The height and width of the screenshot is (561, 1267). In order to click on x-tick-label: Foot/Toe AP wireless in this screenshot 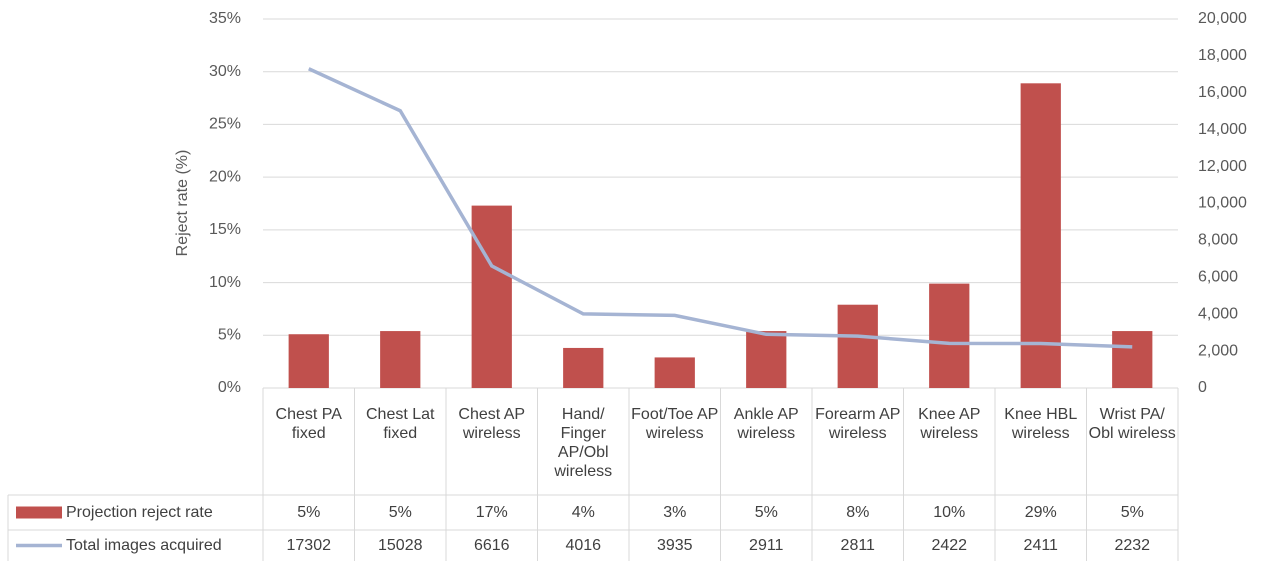, I will do `click(675, 424)`.